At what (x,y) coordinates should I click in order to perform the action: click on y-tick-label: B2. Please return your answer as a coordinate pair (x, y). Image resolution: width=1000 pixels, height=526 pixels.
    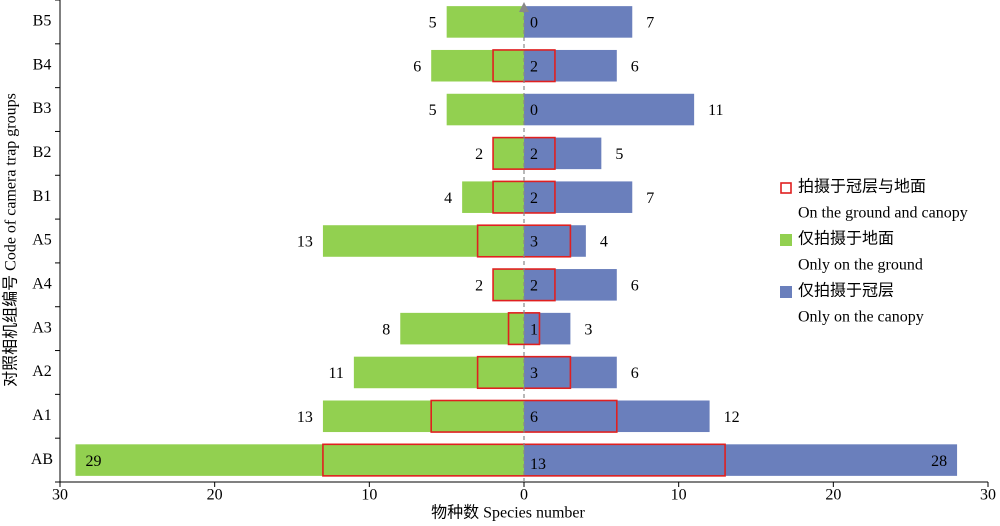
    Looking at the image, I should click on (42, 152).